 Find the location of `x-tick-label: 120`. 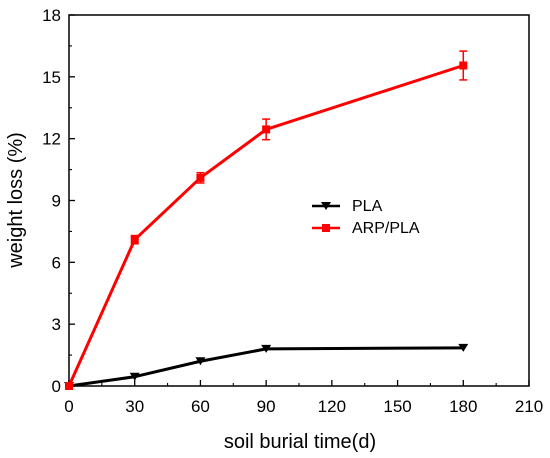

x-tick-label: 120 is located at coordinates (332, 406).